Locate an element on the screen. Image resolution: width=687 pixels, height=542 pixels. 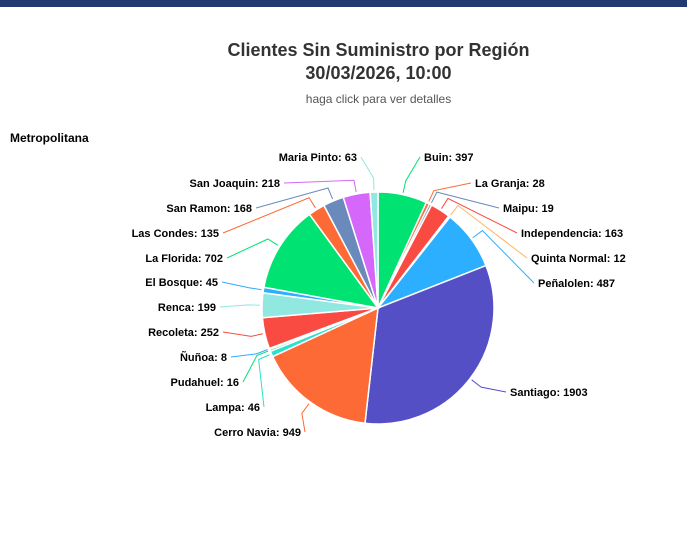
data-label: Santiago: 1903 is located at coordinates (549, 393).